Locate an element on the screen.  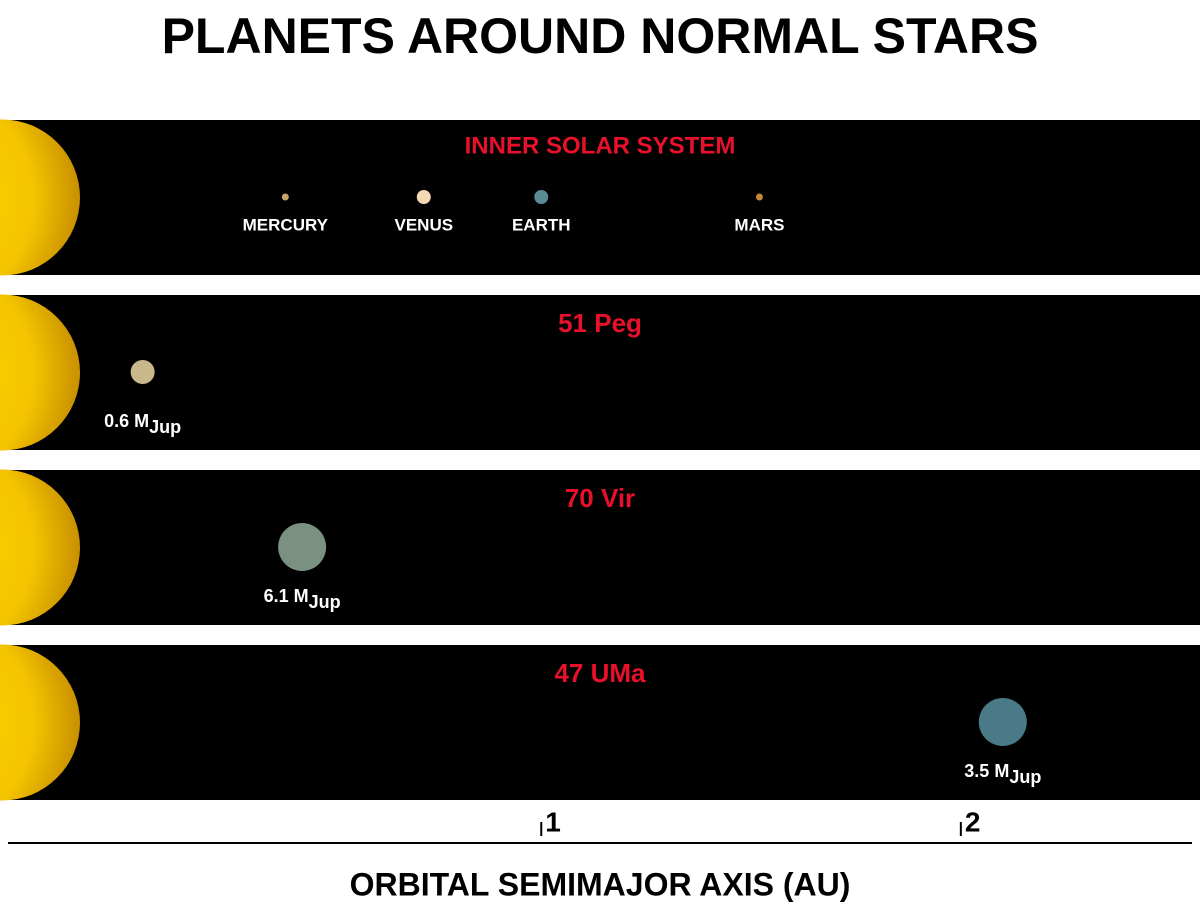
mass-value: 0.6 is located at coordinates (116, 421).